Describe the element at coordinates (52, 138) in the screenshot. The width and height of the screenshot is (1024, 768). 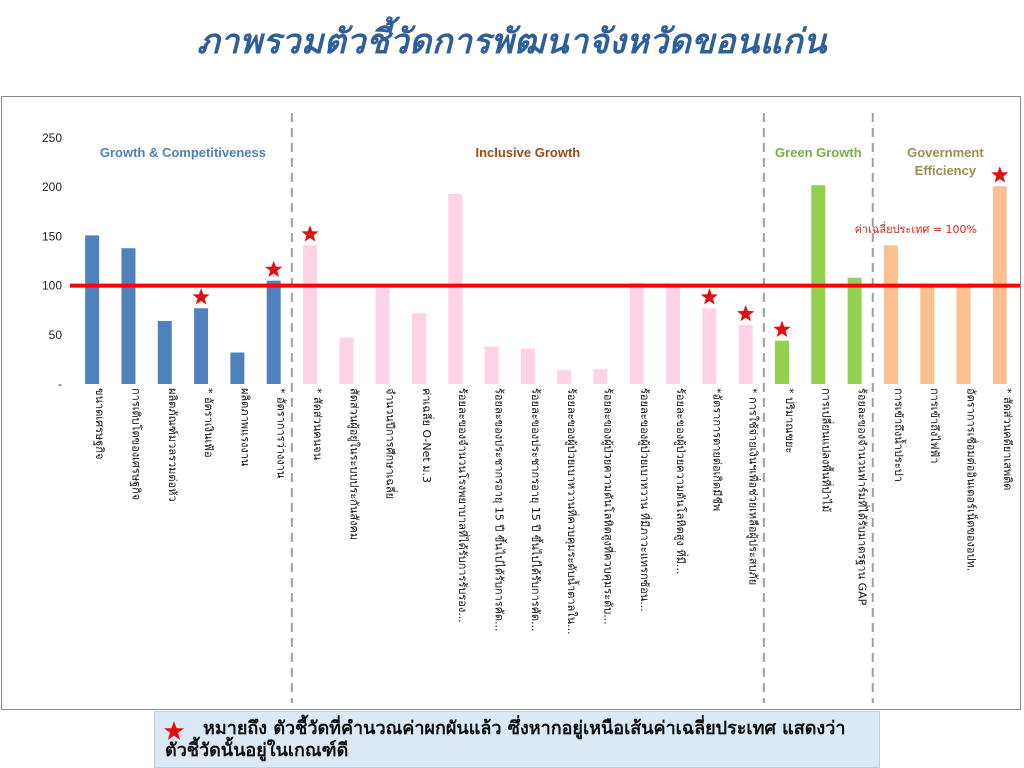
I see `y-tick-label: 250` at that location.